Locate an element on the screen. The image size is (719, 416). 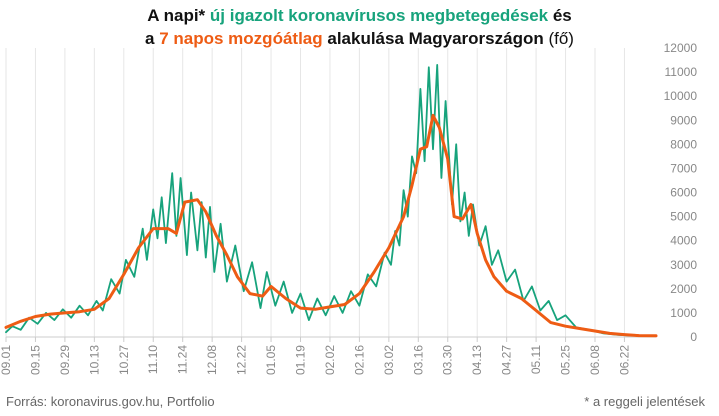
x-tick-label: 01.05 is located at coordinates (271, 360).